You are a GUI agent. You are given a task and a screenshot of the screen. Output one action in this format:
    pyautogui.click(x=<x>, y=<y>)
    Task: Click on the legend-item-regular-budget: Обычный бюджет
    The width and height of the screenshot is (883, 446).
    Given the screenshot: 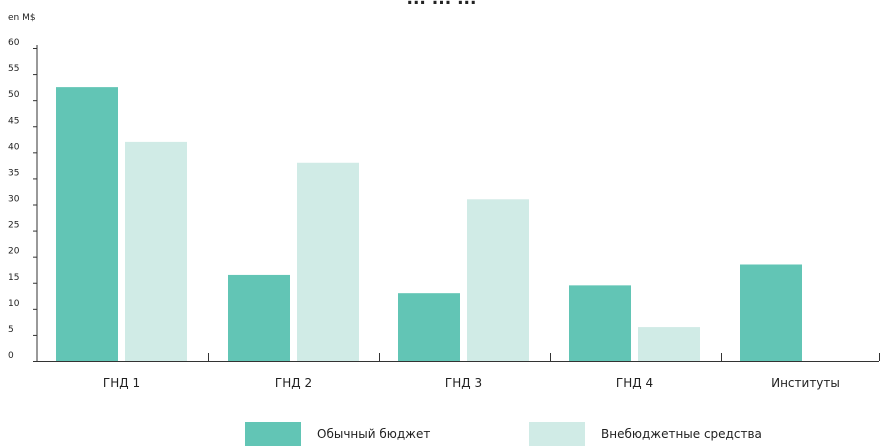 What is the action you would take?
    pyautogui.click(x=337, y=434)
    